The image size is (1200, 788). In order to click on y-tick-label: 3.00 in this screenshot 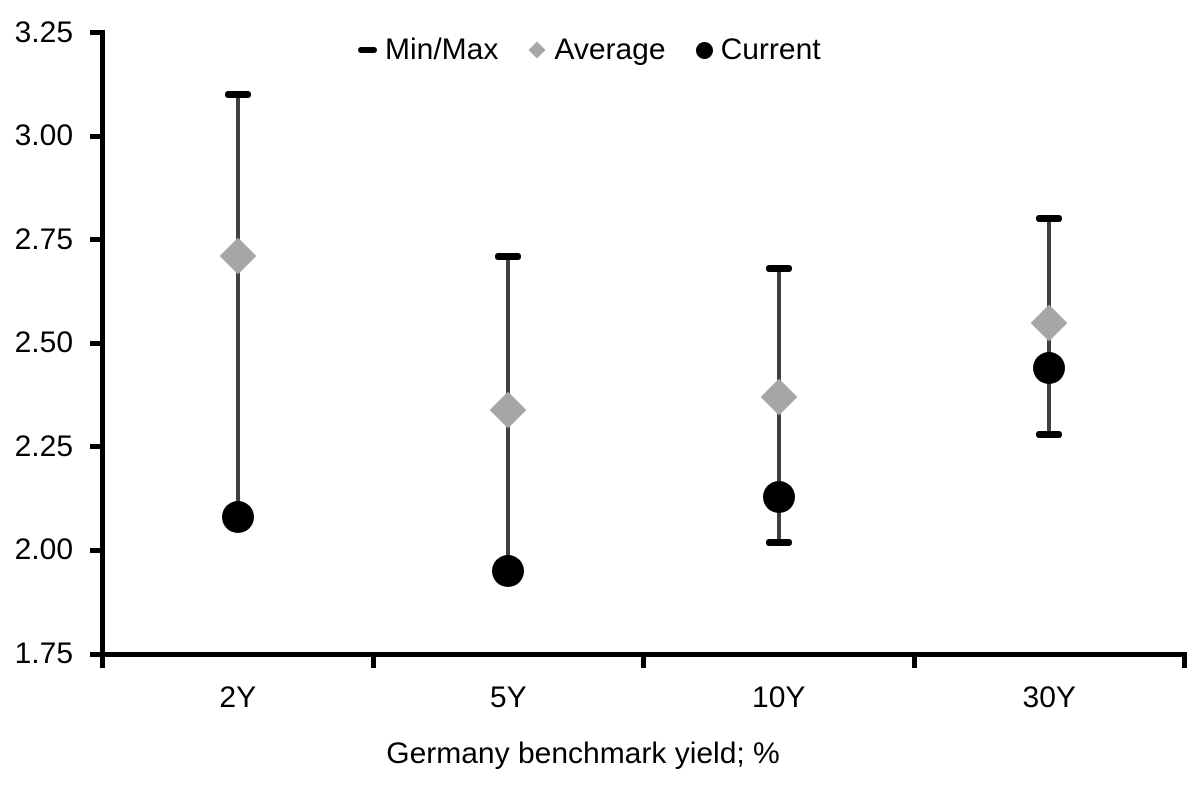, I will do `click(43, 136)`.